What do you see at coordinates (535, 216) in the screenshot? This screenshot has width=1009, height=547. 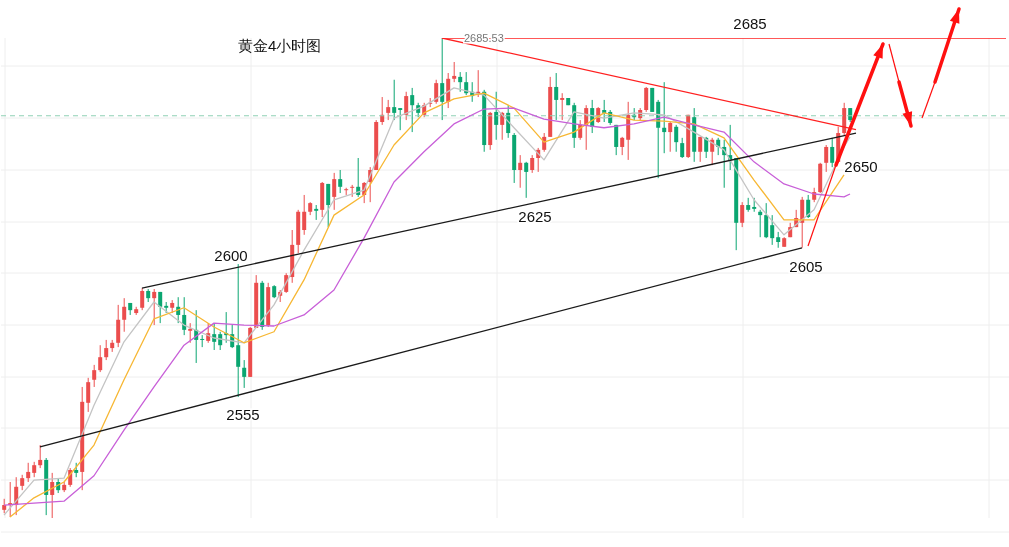 I see `annotation: 2625` at bounding box center [535, 216].